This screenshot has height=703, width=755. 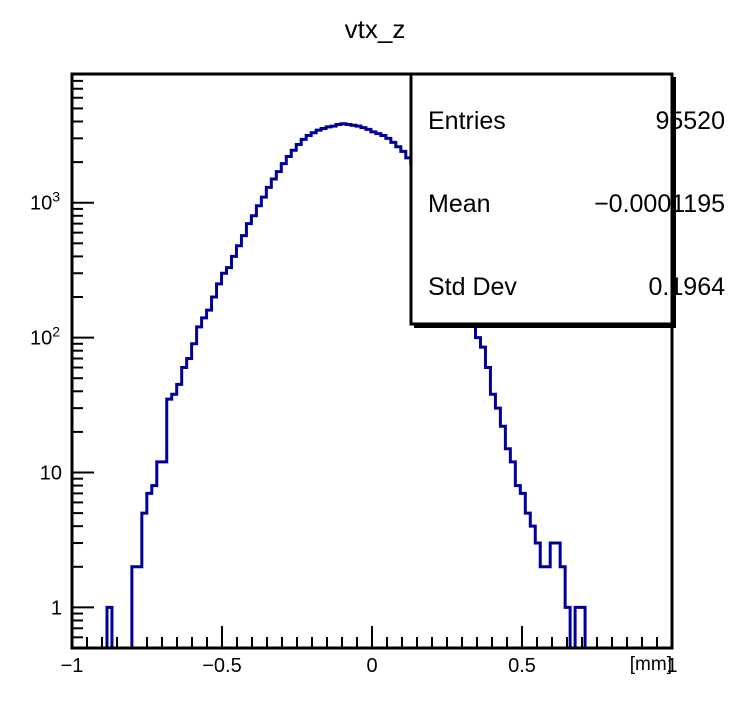 What do you see at coordinates (522, 666) in the screenshot?
I see `x-tick-label: 0.5` at bounding box center [522, 666].